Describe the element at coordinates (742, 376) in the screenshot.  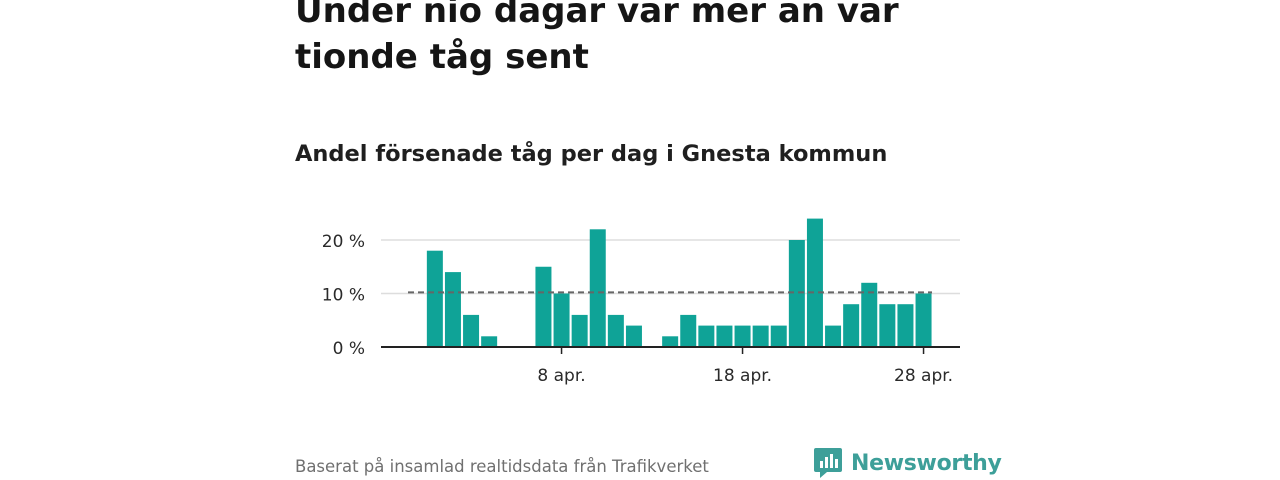
I see `x-tick-label: 18 apr.` at that location.